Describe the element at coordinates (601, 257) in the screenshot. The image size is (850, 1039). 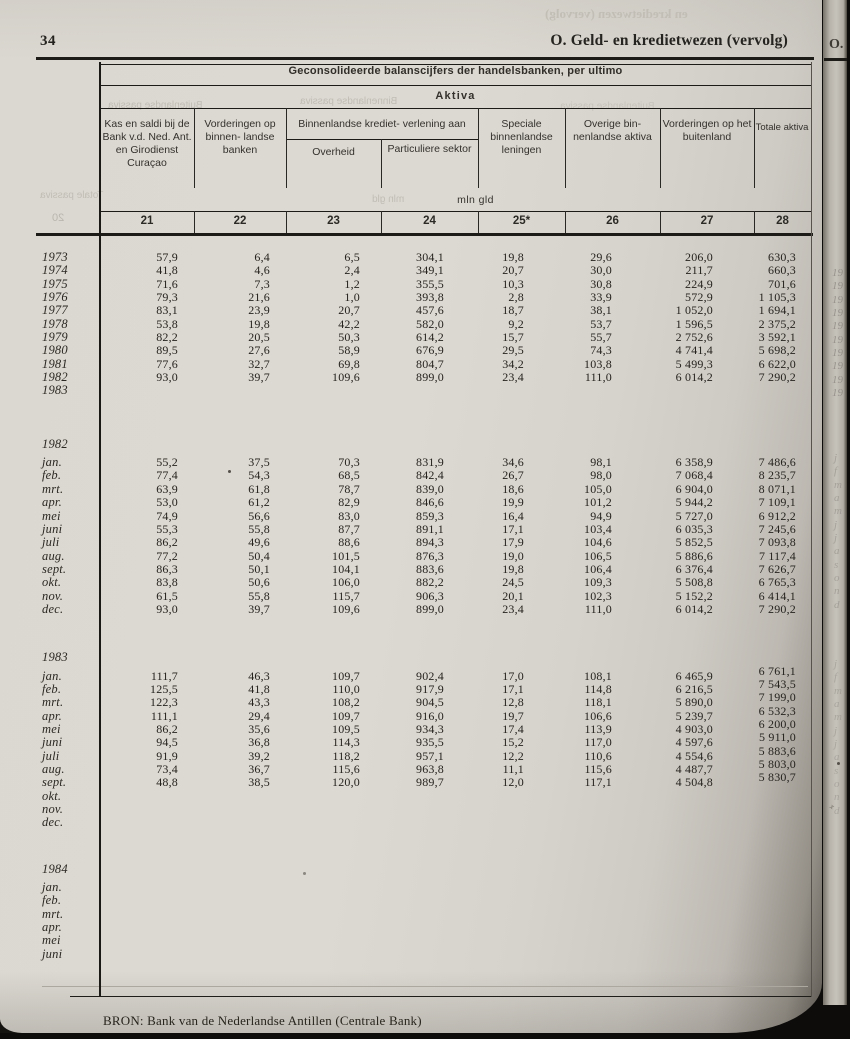
I see `cell: 29,6` at that location.